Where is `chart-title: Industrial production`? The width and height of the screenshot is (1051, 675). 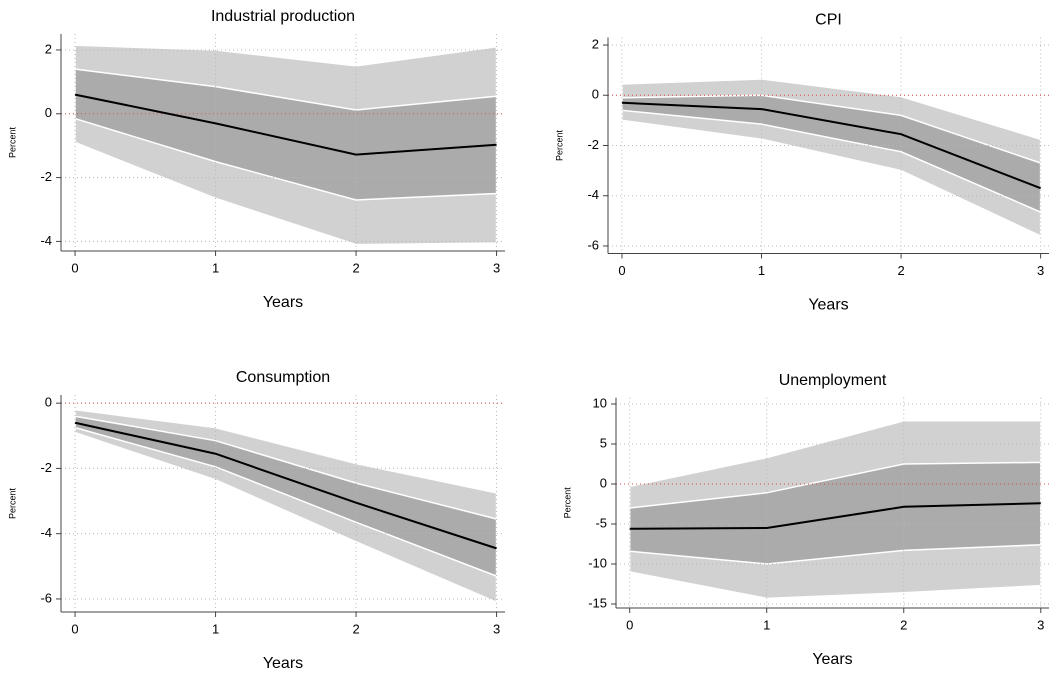 chart-title: Industrial production is located at coordinates (283, 16).